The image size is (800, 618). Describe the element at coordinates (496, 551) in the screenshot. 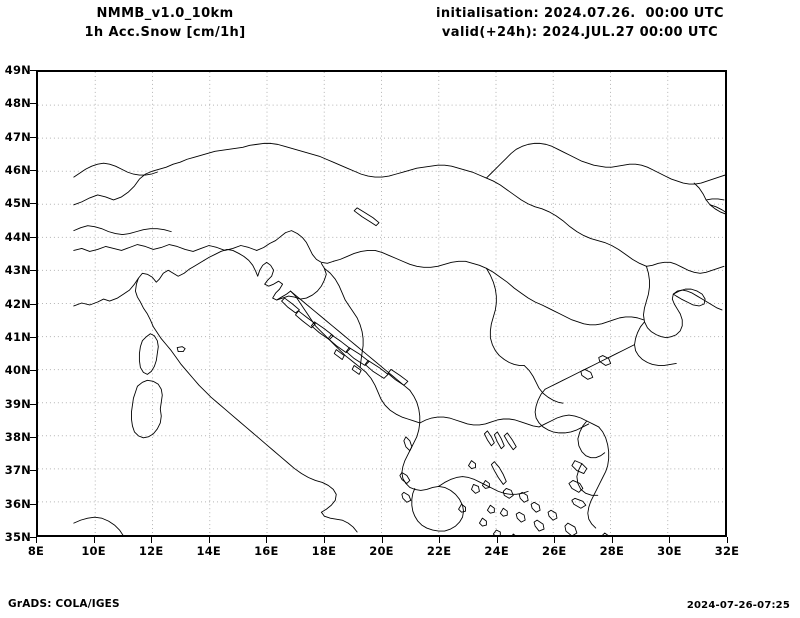

I see `x-axis-tick-label: 24E` at that location.